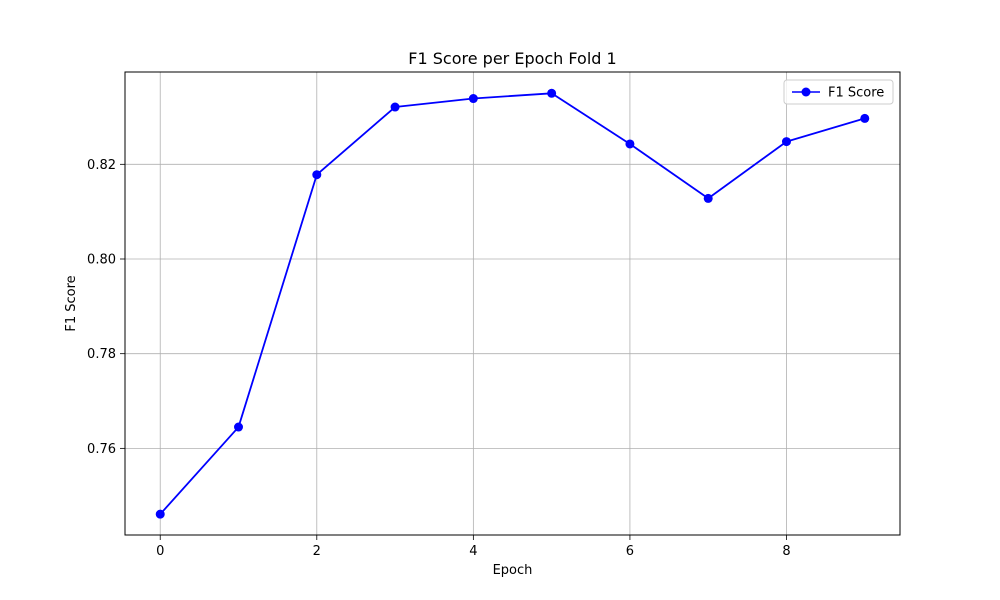  Describe the element at coordinates (101, 165) in the screenshot. I see `y-tick-label: 0.82` at that location.